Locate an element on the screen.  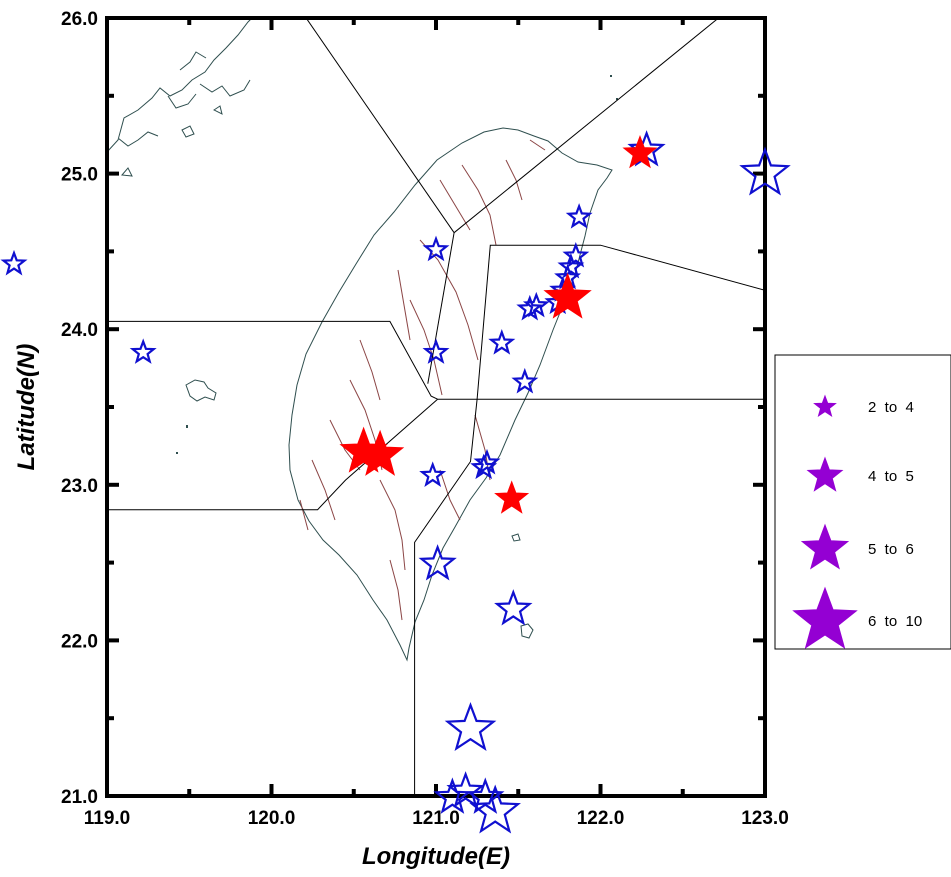
matsu-islands is located at coordinates (171, 141).